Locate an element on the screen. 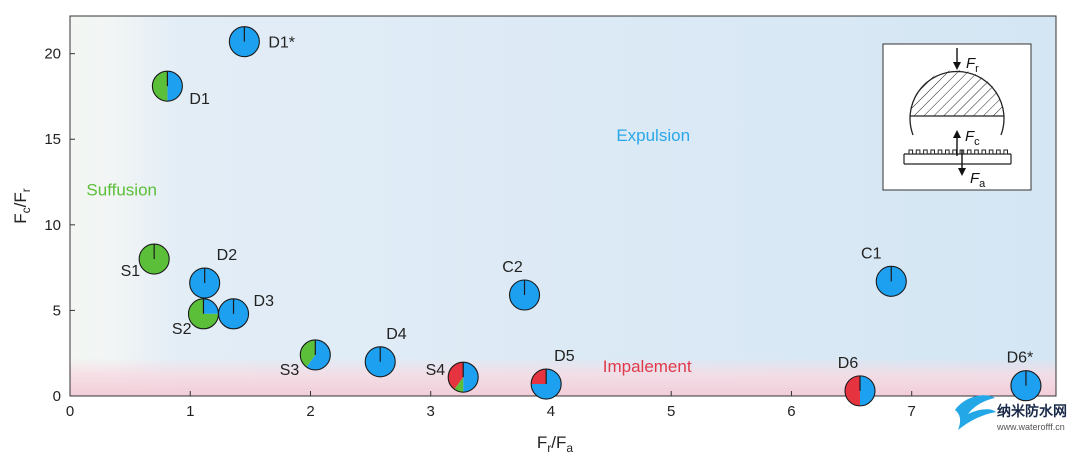 The image size is (1080, 458). point-label: D1* is located at coordinates (281, 43).